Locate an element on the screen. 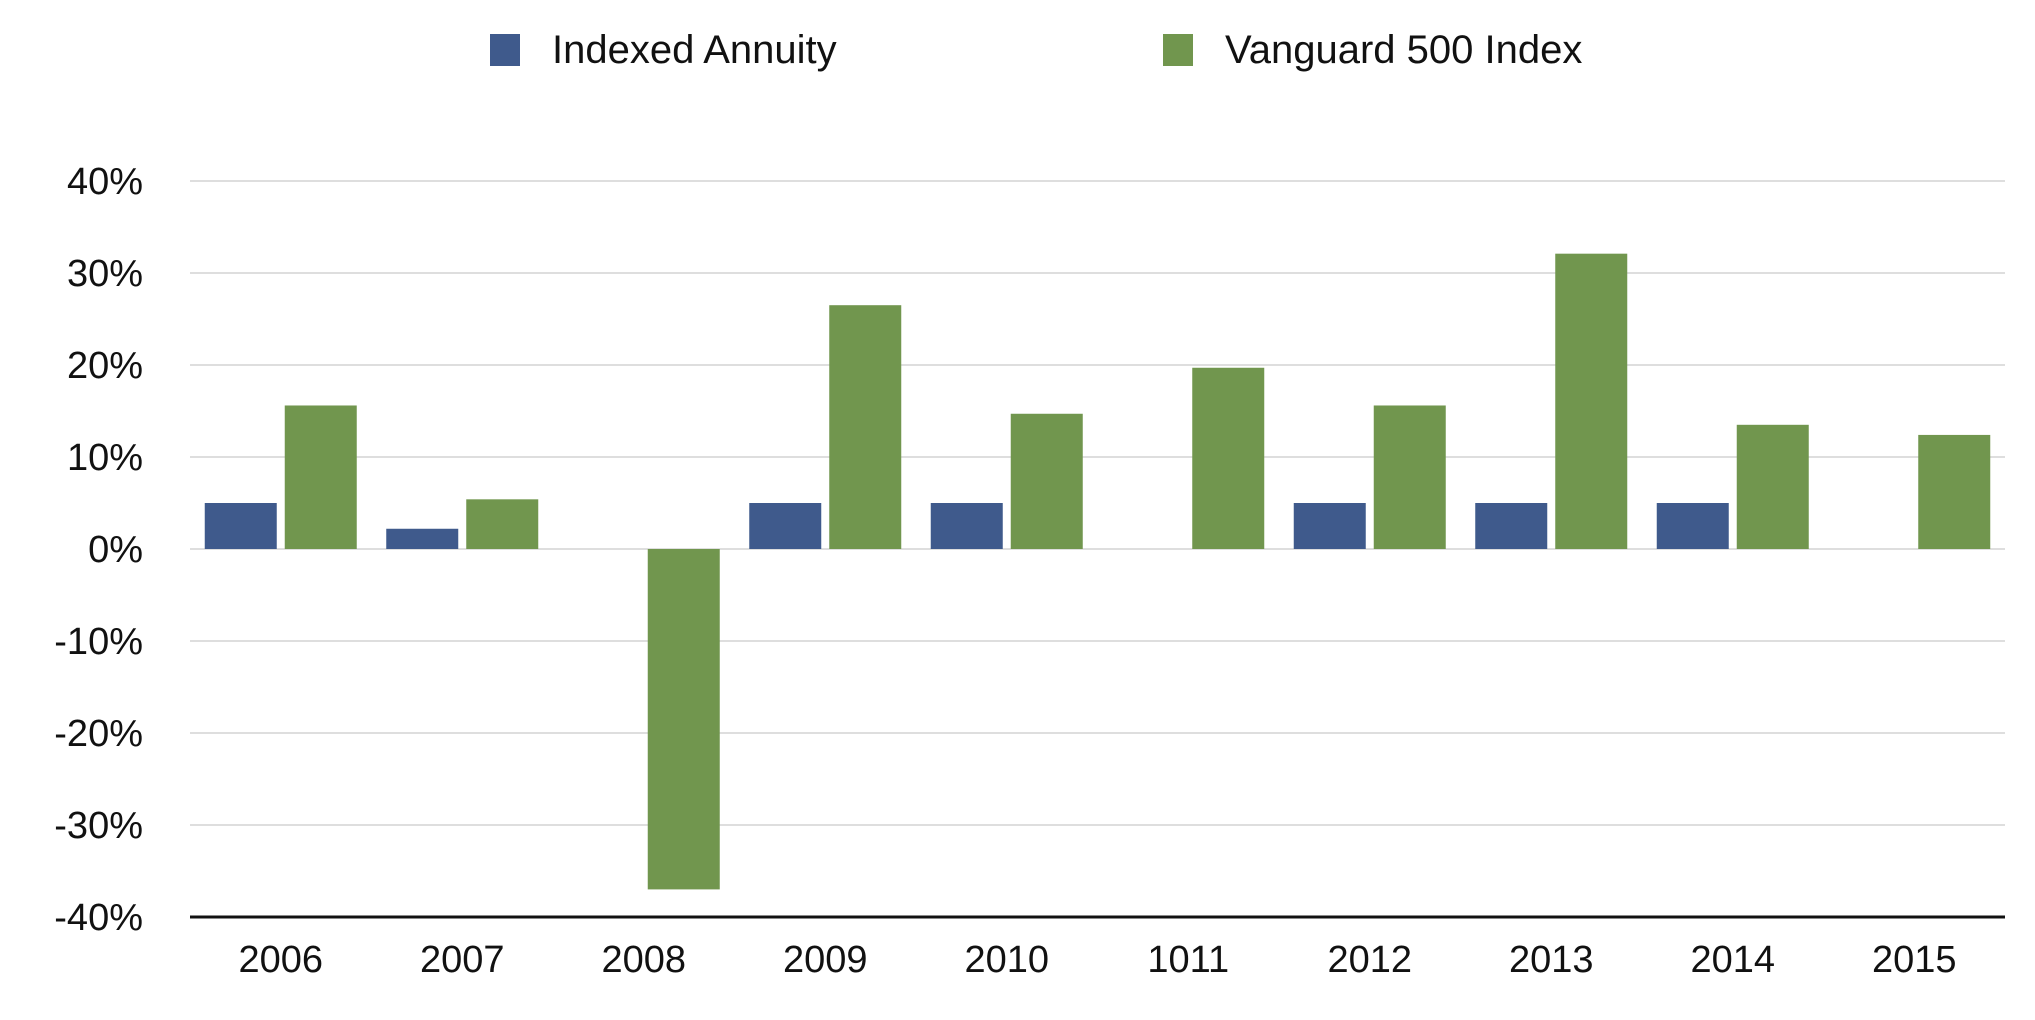 This screenshot has height=1020, width=2035. y-axis-tick-labels: 40% 30% 20% 10% 0% -10% -20% -30% -40% is located at coordinates (98, 550).